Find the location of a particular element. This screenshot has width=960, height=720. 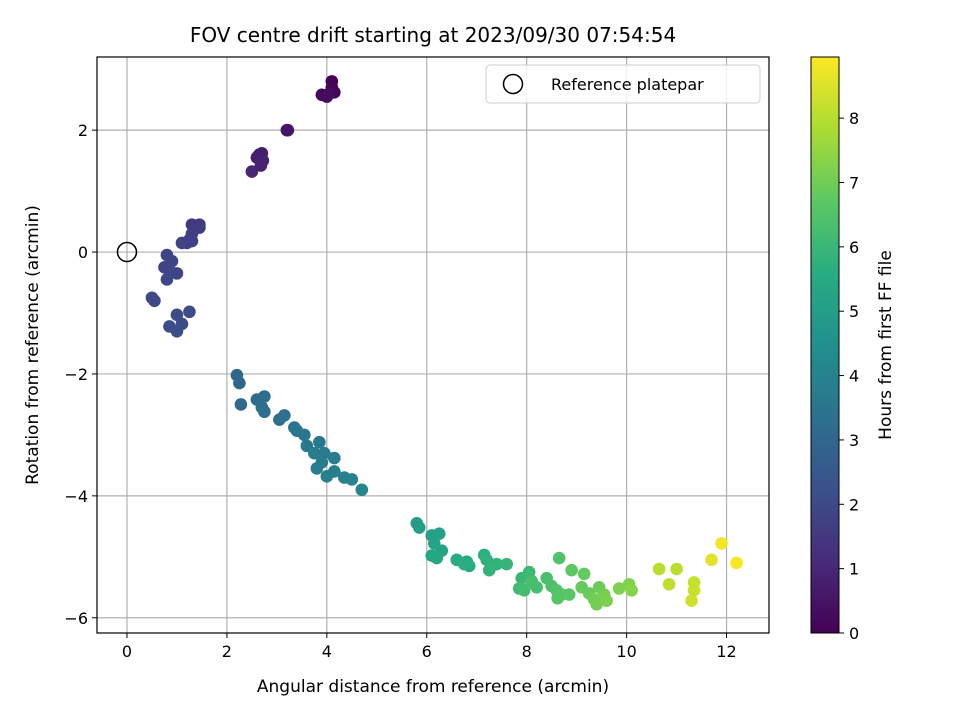

colorbar-tick-label: 8 is located at coordinates (854, 118).